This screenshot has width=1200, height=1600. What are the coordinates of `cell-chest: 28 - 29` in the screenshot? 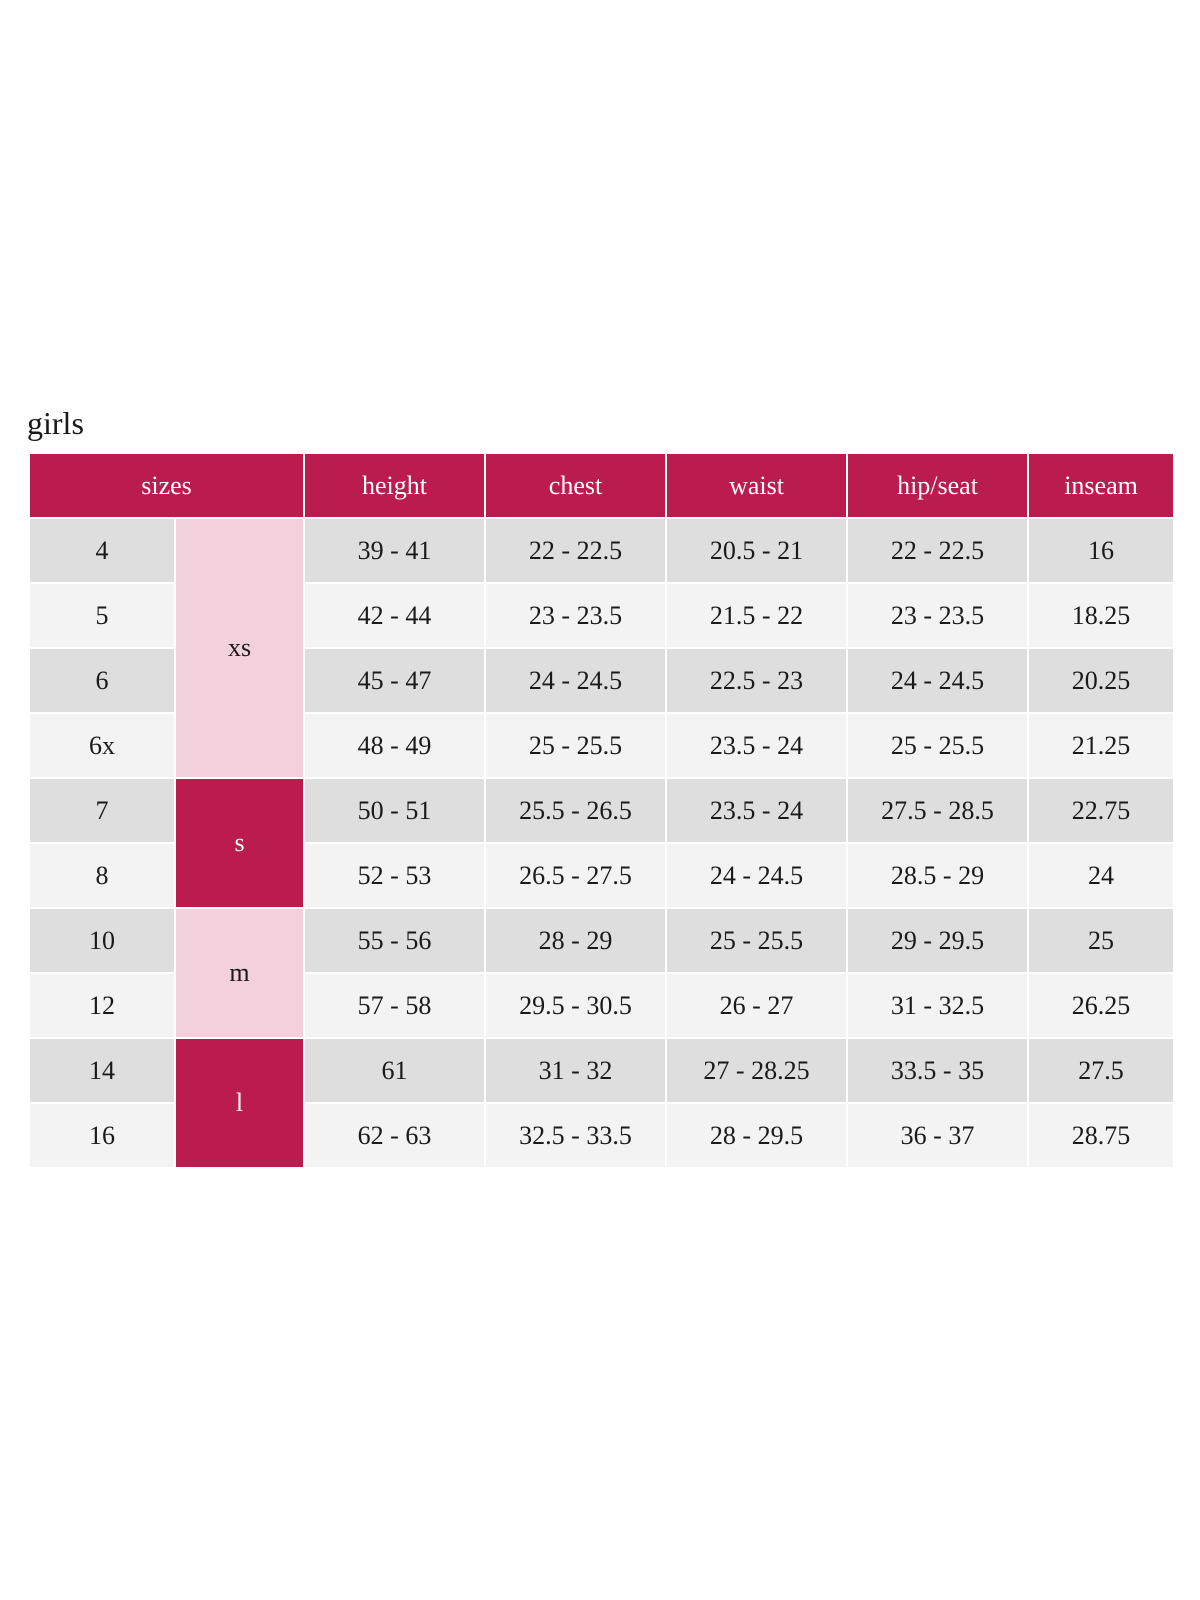 It's located at (576, 940).